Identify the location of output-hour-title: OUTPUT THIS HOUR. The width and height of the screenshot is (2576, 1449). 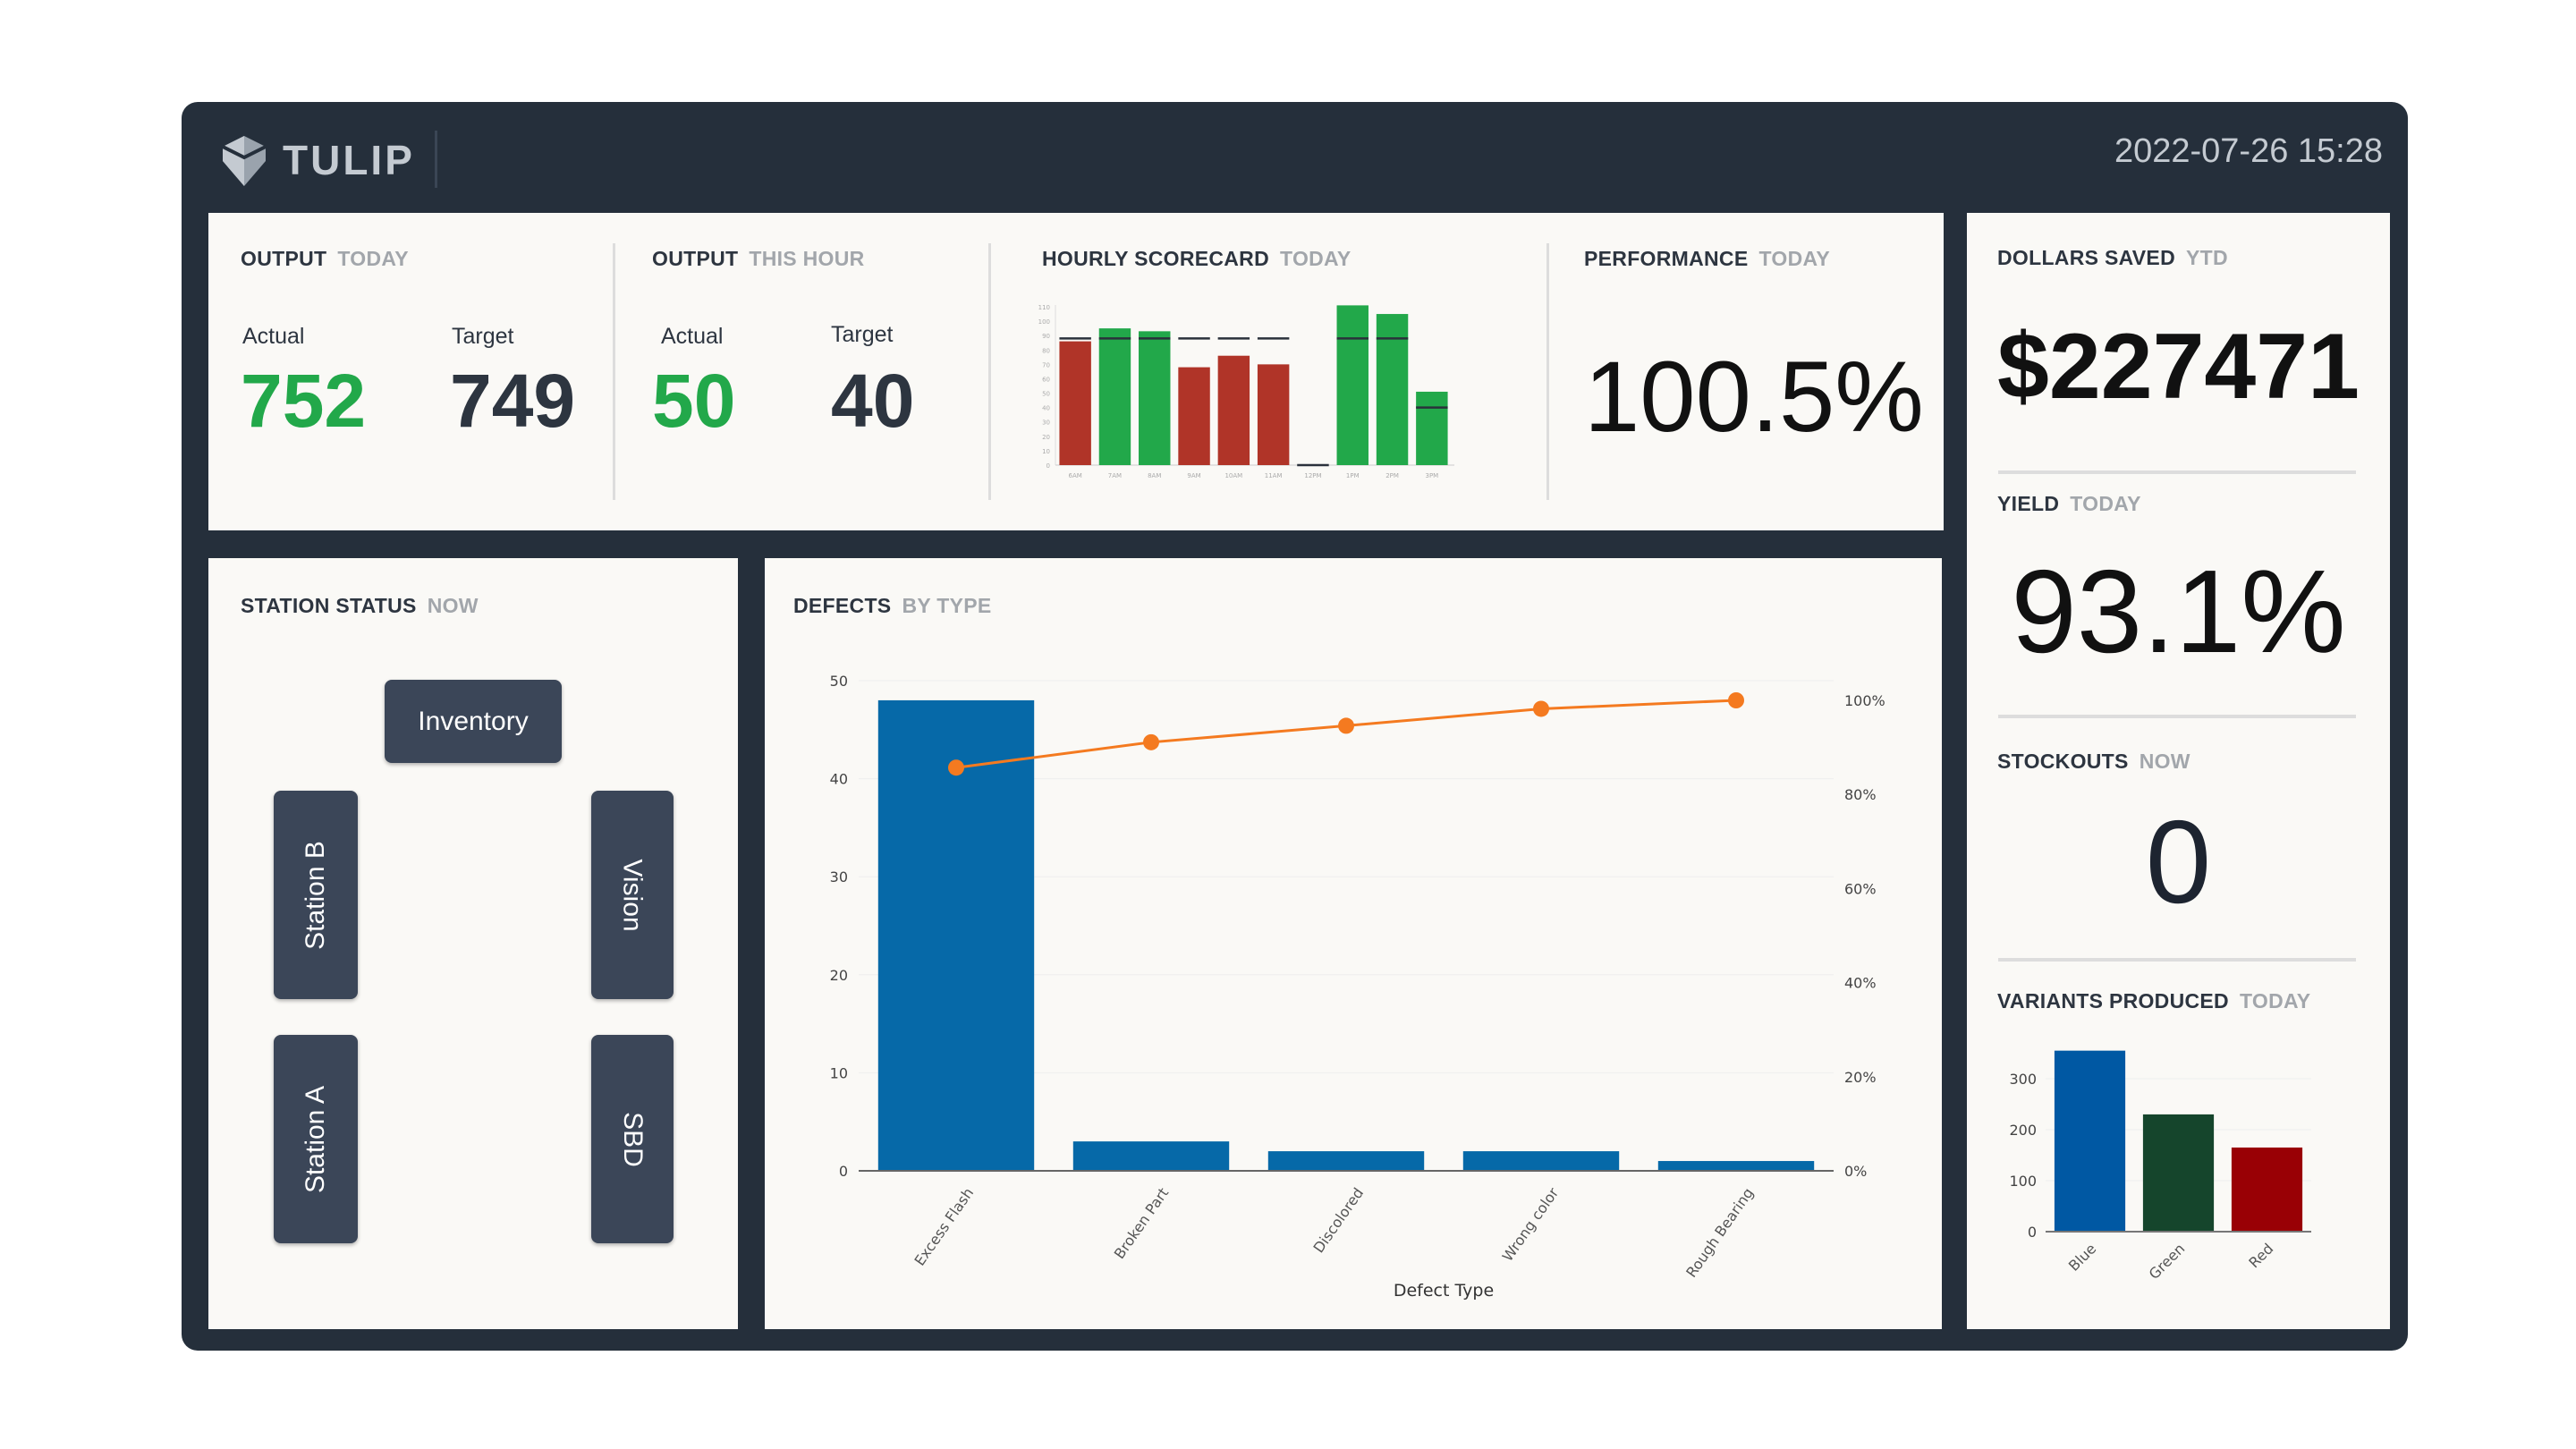
(758, 258).